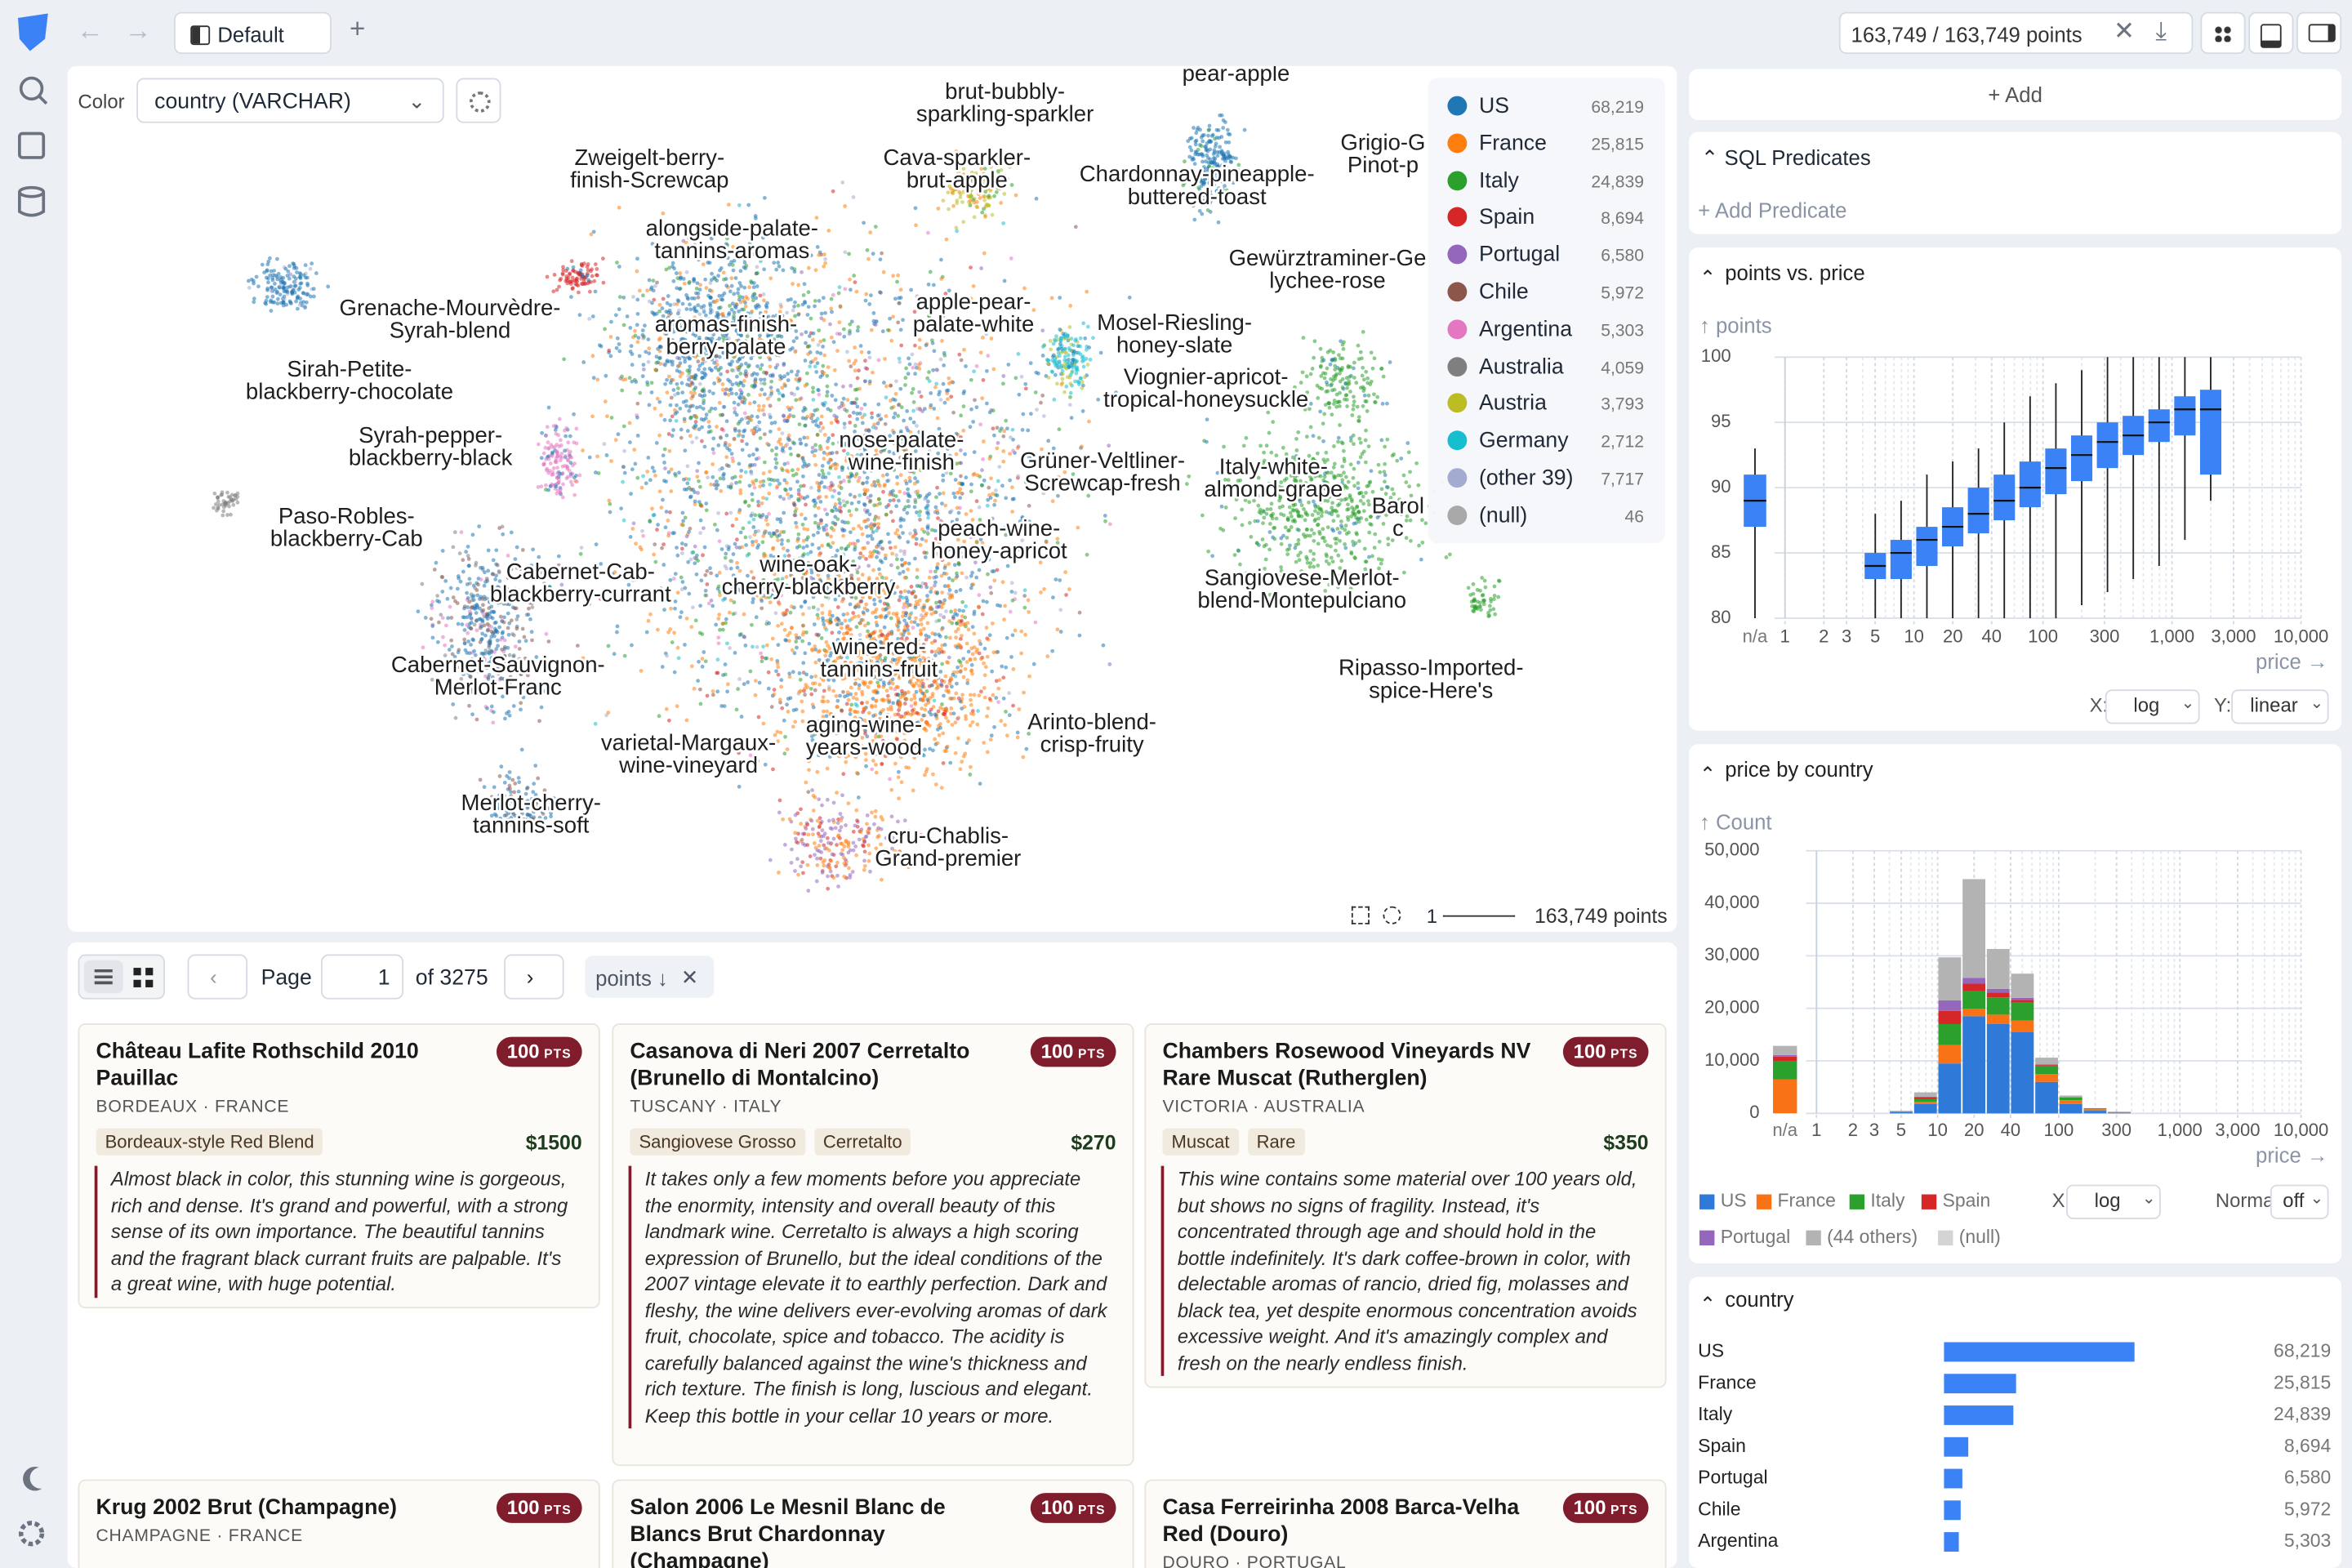 This screenshot has height=1568, width=2352. What do you see at coordinates (32, 1479) in the screenshot?
I see `theme-icon` at bounding box center [32, 1479].